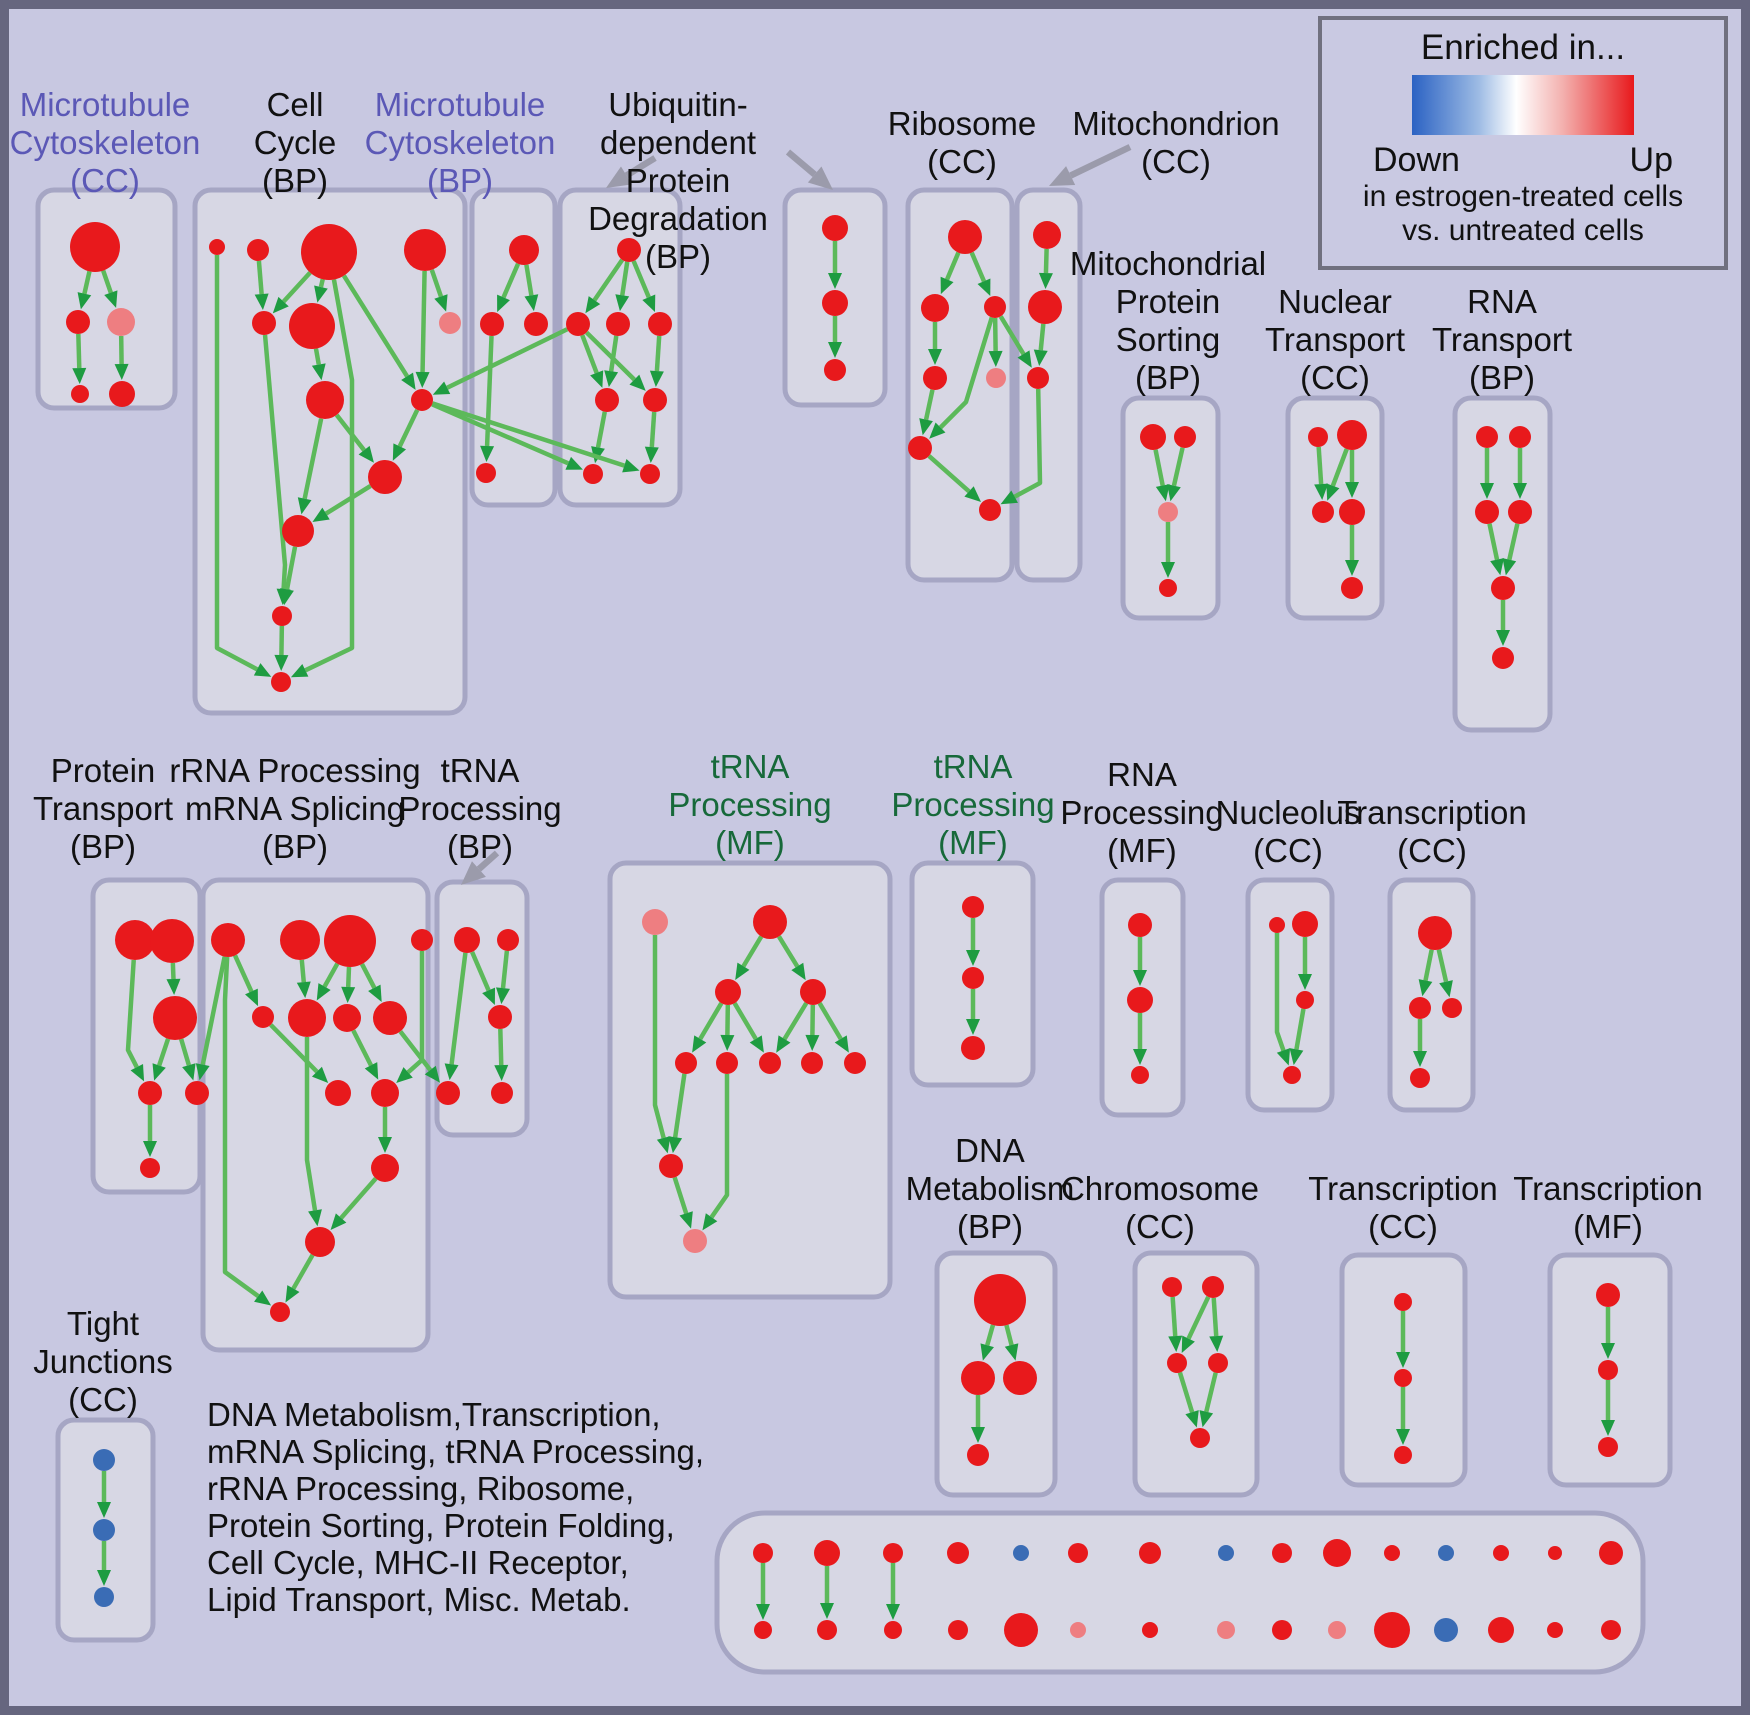 The width and height of the screenshot is (1750, 1715). What do you see at coordinates (1196, 1374) in the screenshot?
I see `cluster-box-chromosome` at bounding box center [1196, 1374].